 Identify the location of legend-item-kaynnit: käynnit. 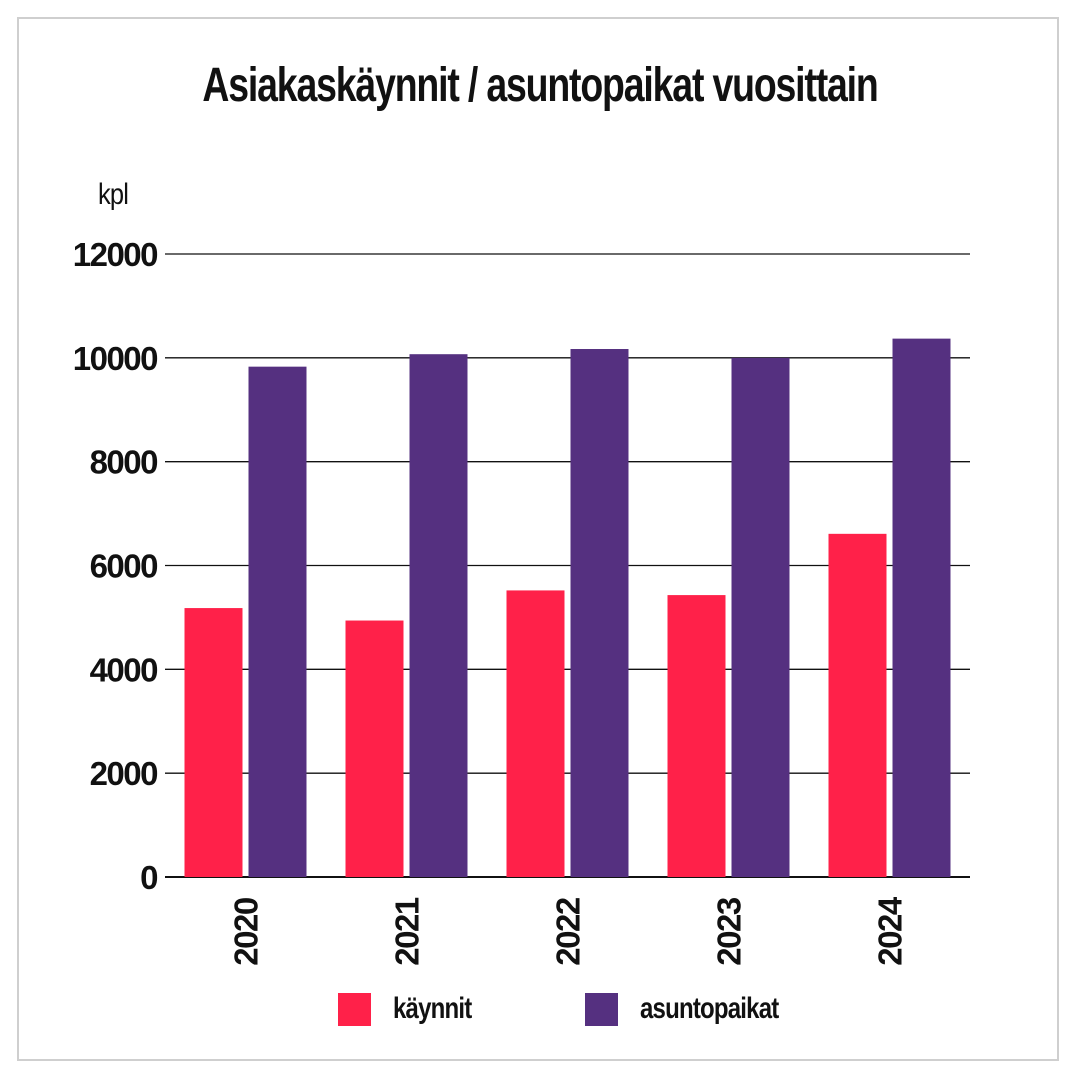
(414, 1009).